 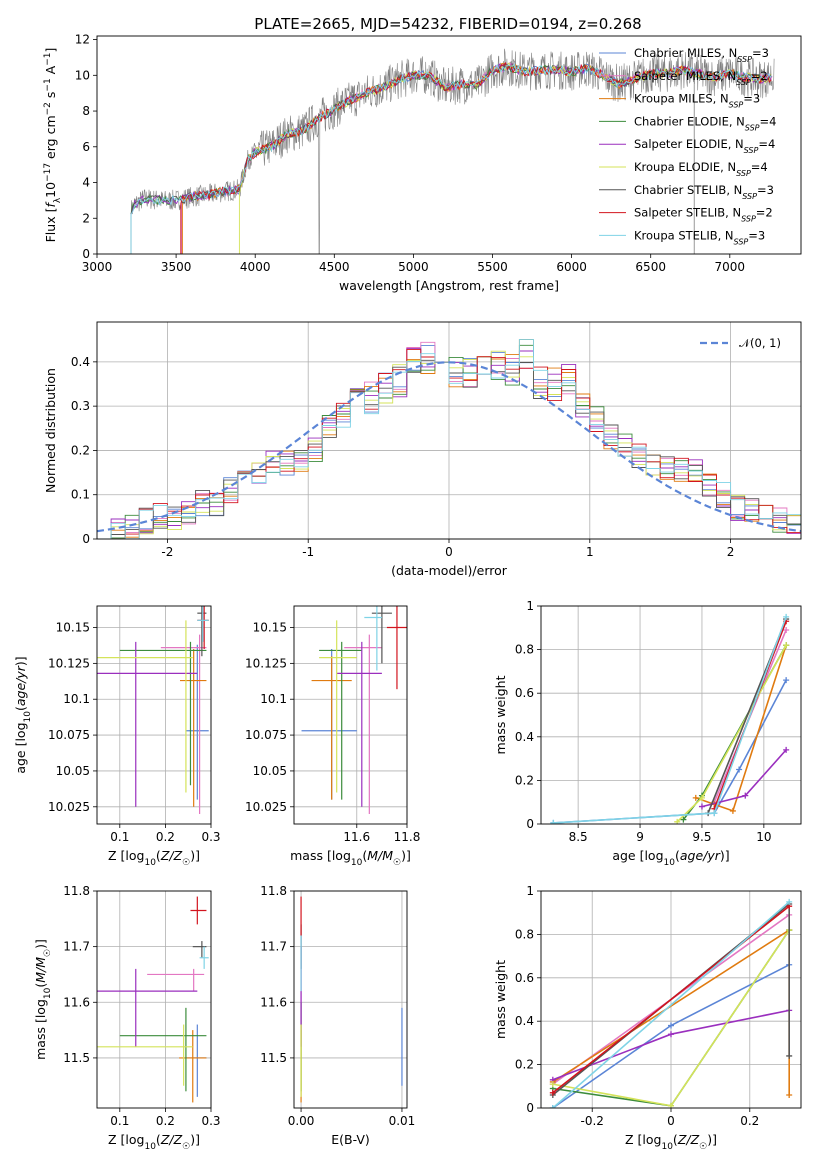 I want to click on age_vs_Z-ylabel-part: )], so click(x=20, y=661).